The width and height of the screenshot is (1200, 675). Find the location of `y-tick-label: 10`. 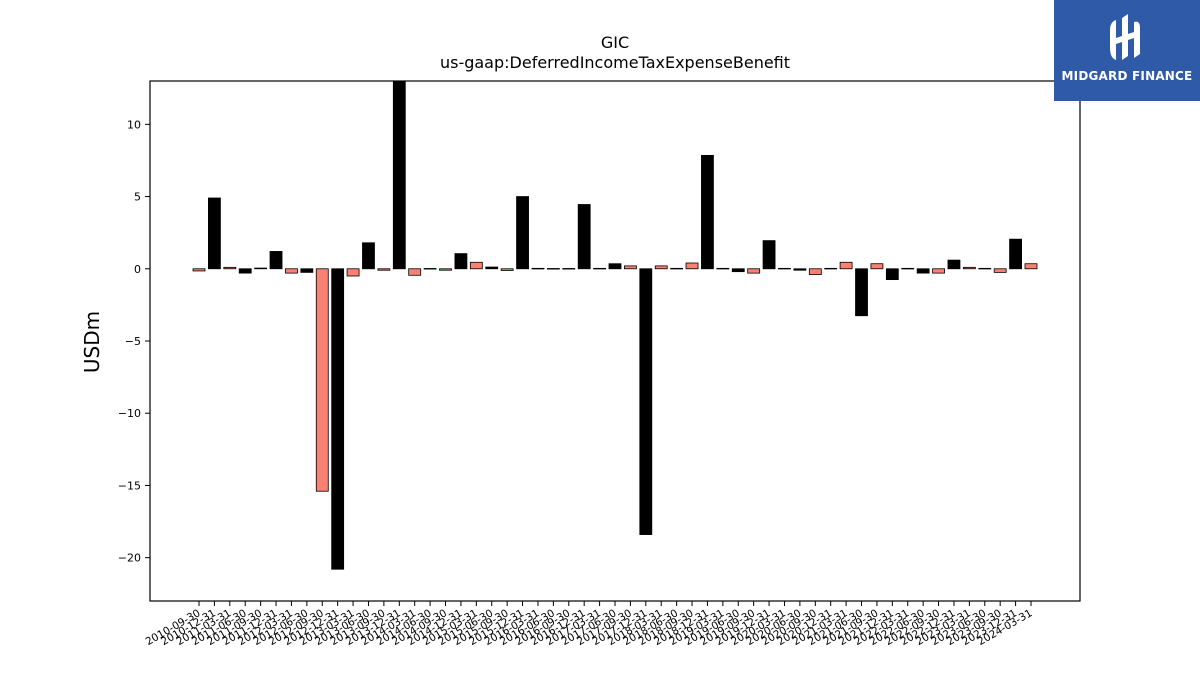

y-tick-label: 10 is located at coordinates (134, 124).